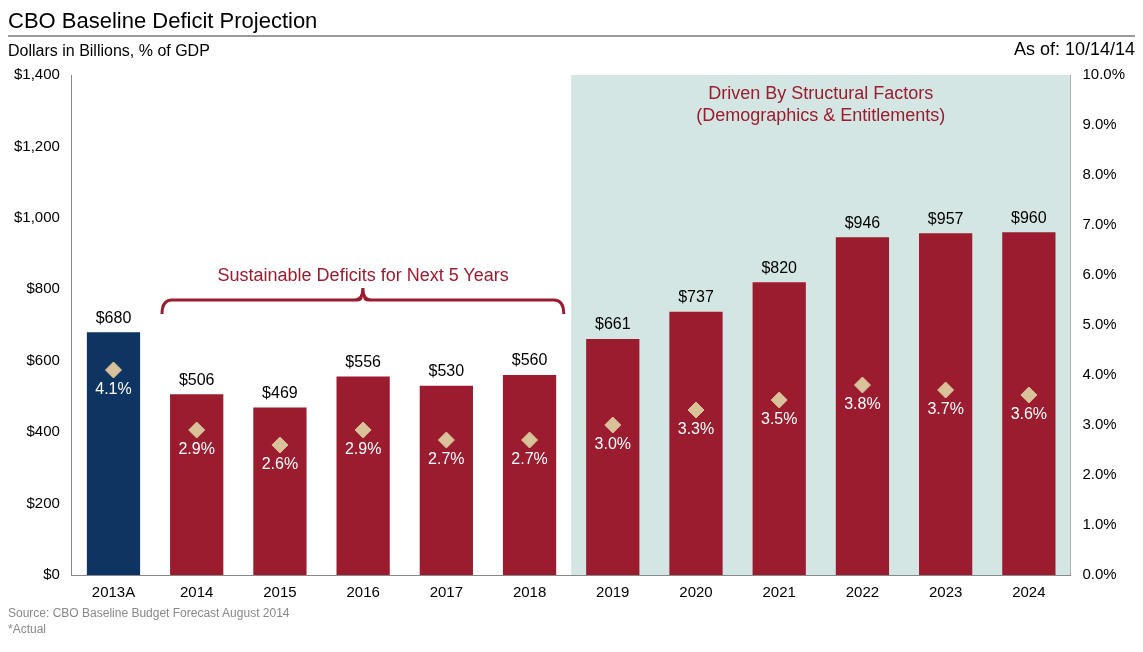 This screenshot has height=652, width=1143. I want to click on data-label: 4.1%, so click(113, 389).